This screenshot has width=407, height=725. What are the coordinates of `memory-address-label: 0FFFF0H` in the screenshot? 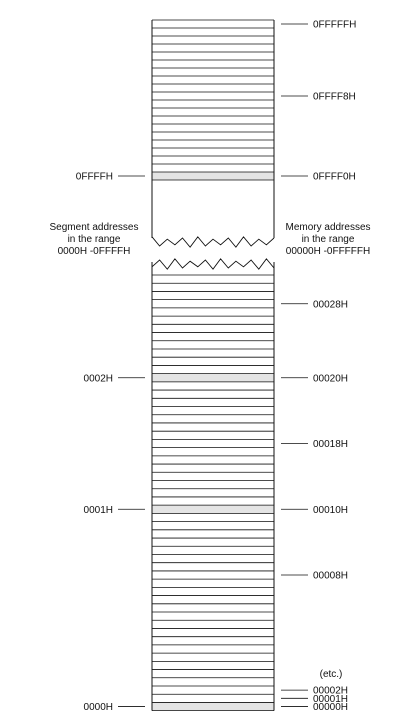 It's located at (334, 177).